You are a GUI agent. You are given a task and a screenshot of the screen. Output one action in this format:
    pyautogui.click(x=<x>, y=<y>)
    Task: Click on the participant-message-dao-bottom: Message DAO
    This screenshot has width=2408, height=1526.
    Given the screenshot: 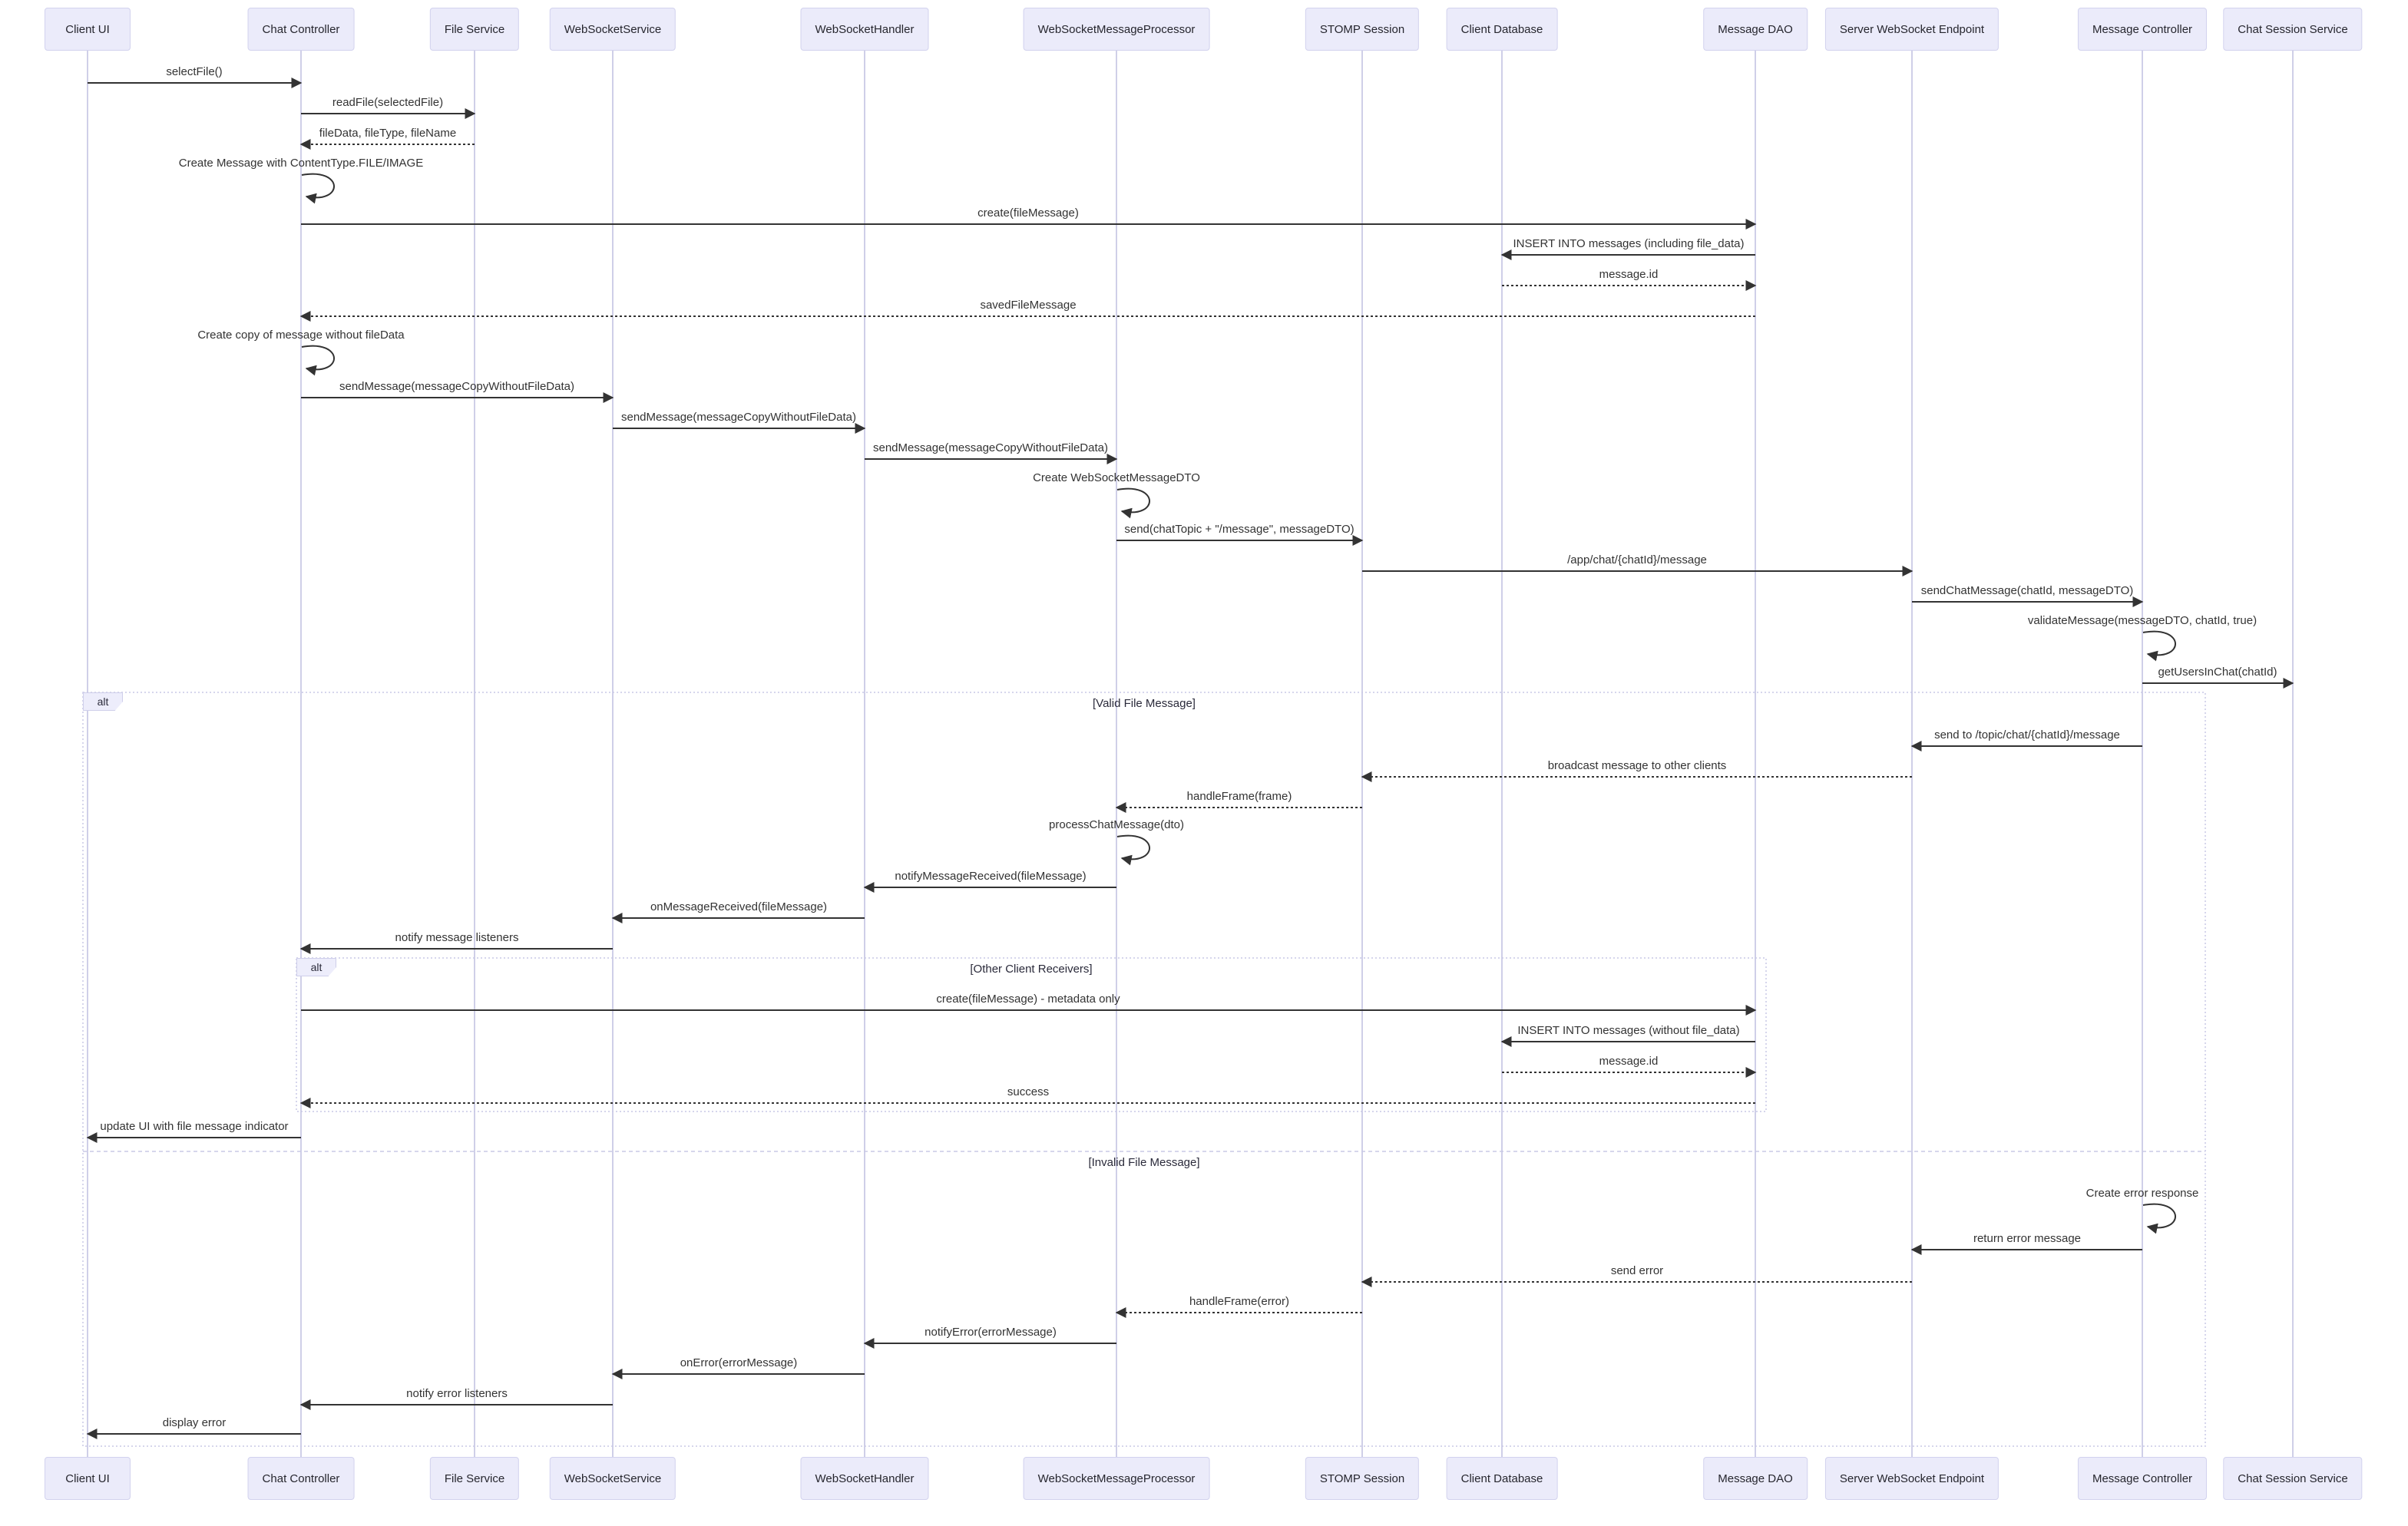 What is the action you would take?
    pyautogui.click(x=1755, y=1478)
    